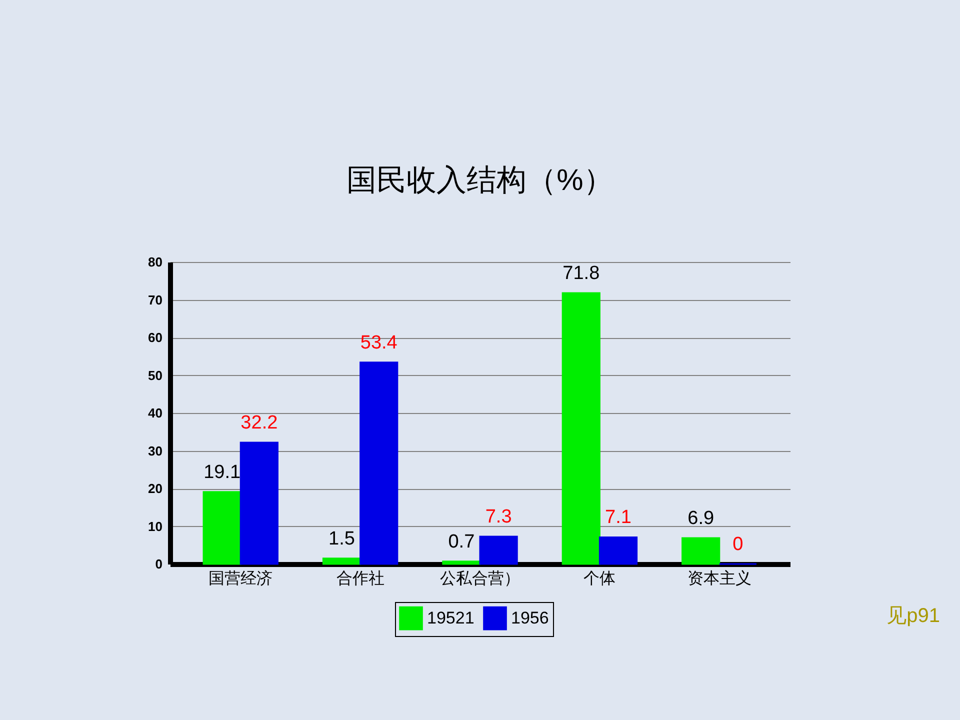  What do you see at coordinates (155, 375) in the screenshot?
I see `y-tick-label: 50` at bounding box center [155, 375].